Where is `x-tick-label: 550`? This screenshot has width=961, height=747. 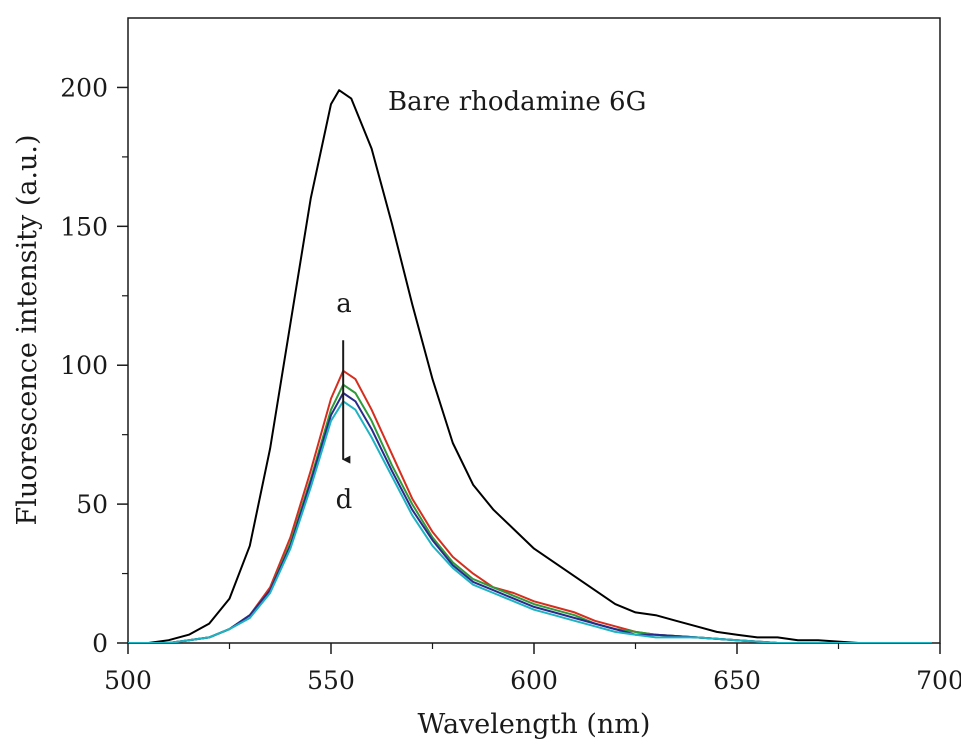 x-tick-label: 550 is located at coordinates (331, 680).